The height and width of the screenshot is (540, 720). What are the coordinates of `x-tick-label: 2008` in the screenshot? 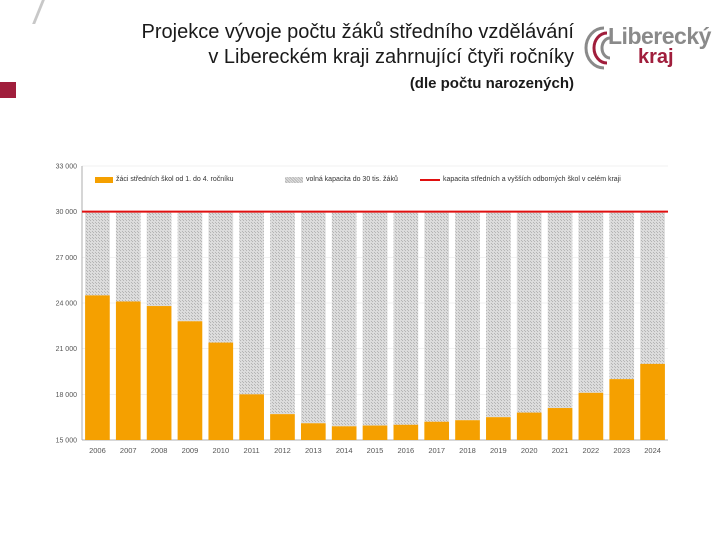 It's located at (159, 450).